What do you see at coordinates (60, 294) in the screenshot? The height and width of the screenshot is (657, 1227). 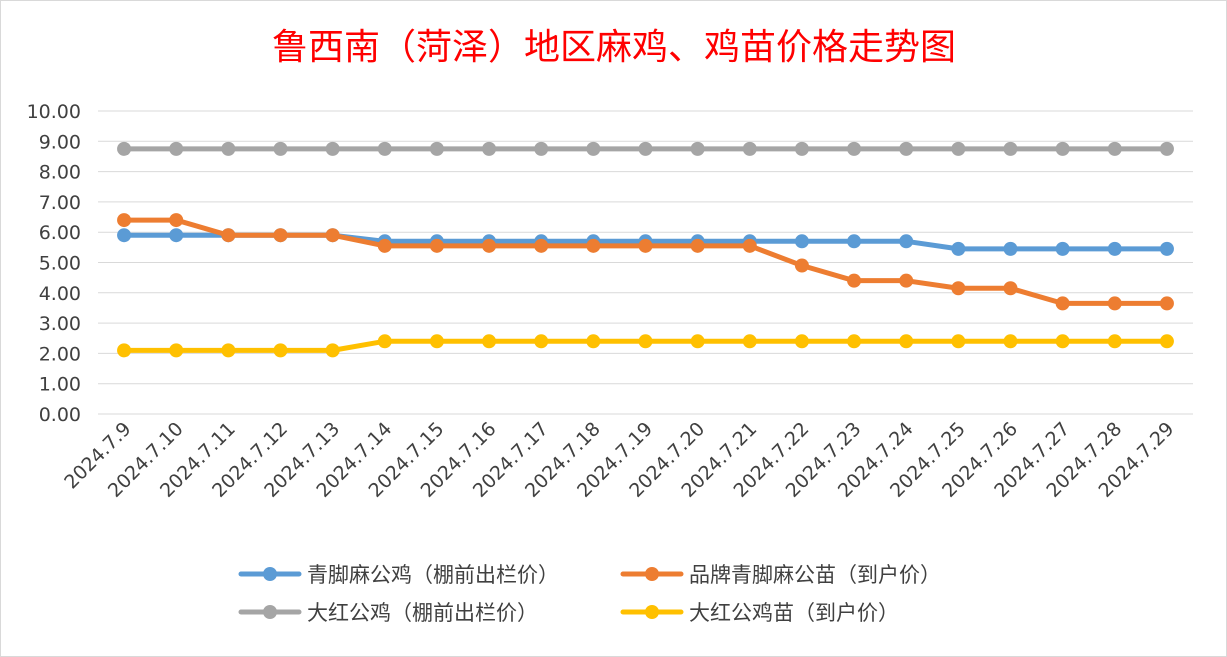 I see `y-tick-label: 4.00` at bounding box center [60, 294].